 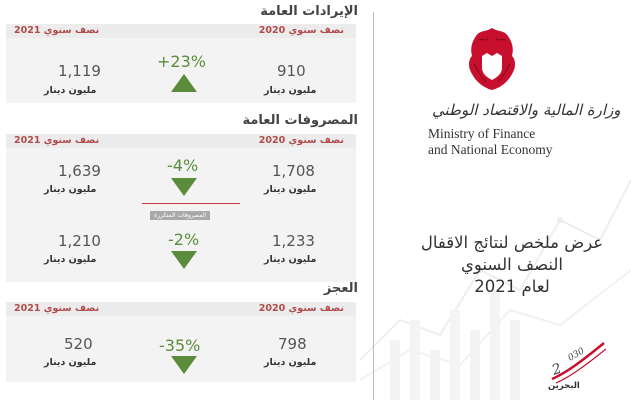 I want to click on deficit-value-2020: 798, so click(x=292, y=344).